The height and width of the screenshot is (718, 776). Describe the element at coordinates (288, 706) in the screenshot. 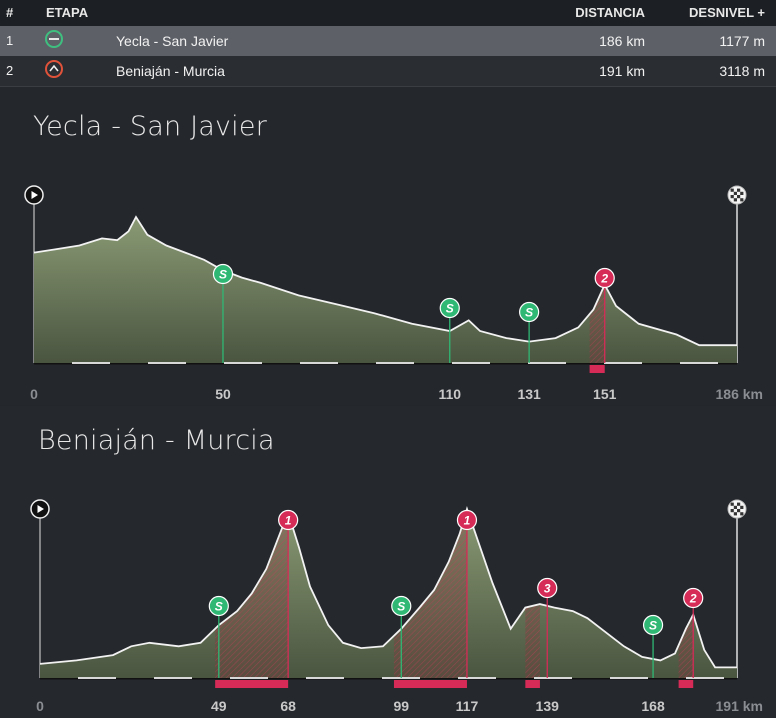

I see `km-label: 68` at that location.